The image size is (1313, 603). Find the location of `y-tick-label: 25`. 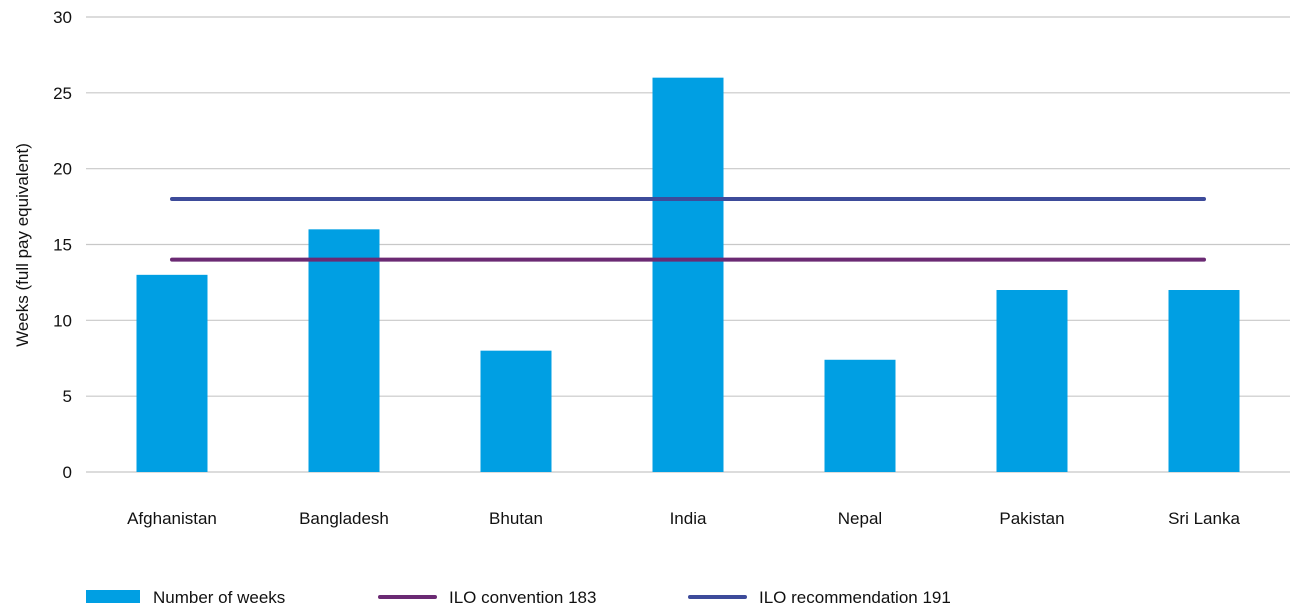

y-tick-label: 25 is located at coordinates (62, 93).